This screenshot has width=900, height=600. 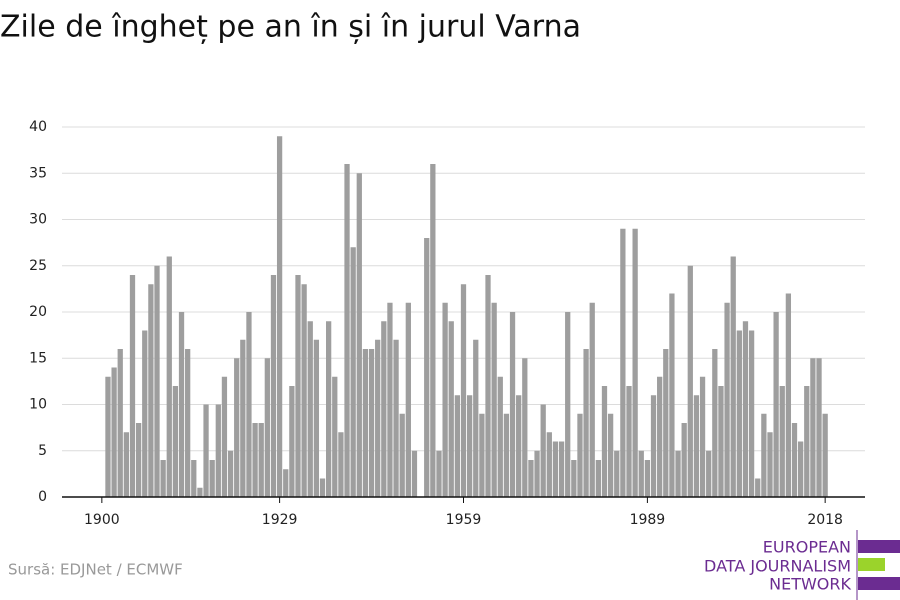 What do you see at coordinates (648, 520) in the screenshot?
I see `x-tick-label: 1989` at bounding box center [648, 520].